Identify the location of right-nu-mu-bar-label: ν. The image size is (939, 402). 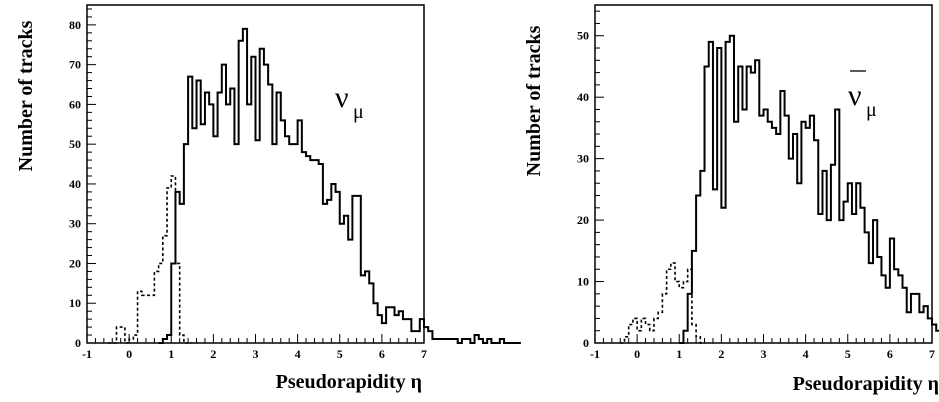
(855, 95).